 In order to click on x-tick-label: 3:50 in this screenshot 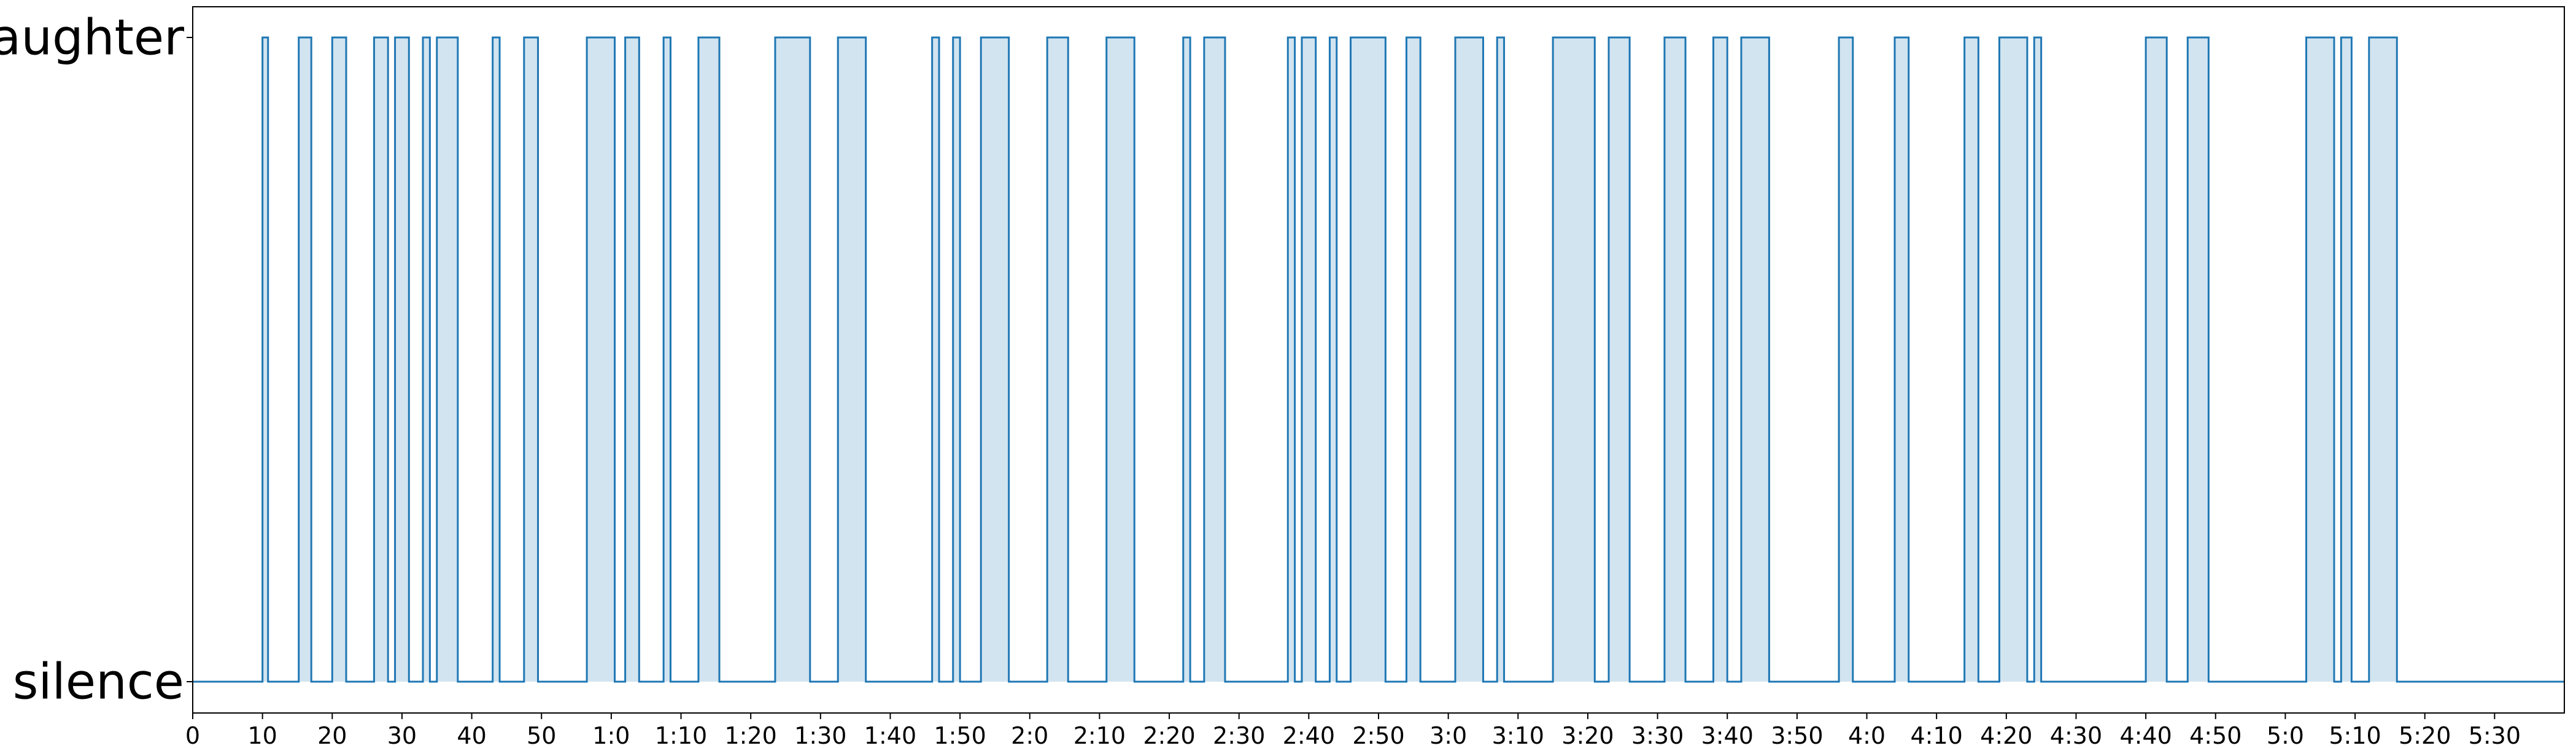, I will do `click(1797, 734)`.